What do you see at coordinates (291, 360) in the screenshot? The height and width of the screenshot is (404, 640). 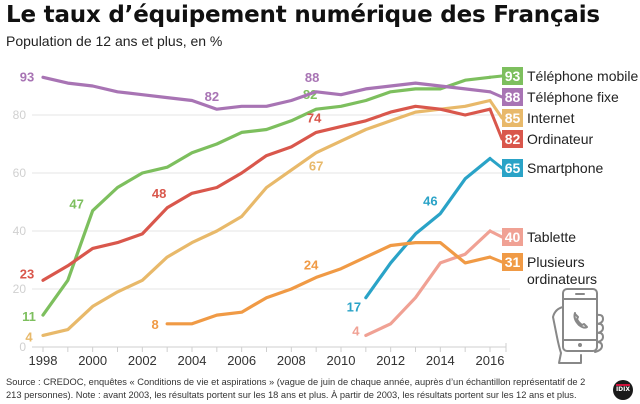 I see `x-tick-label: 2008` at bounding box center [291, 360].